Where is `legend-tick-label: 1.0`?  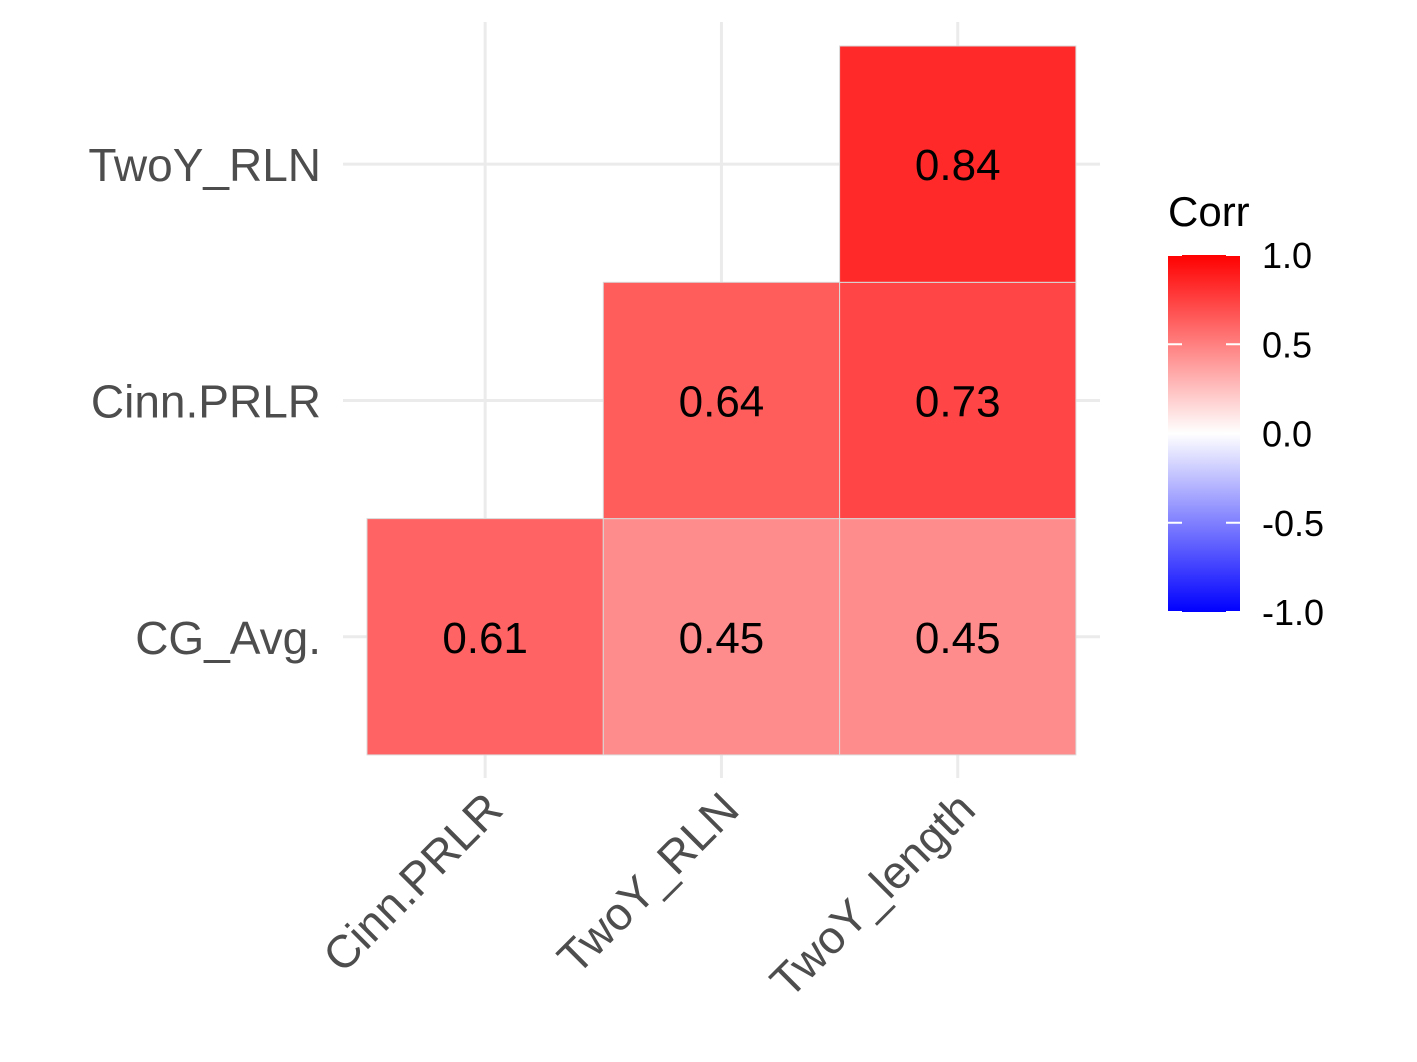
legend-tick-label: 1.0 is located at coordinates (1287, 255).